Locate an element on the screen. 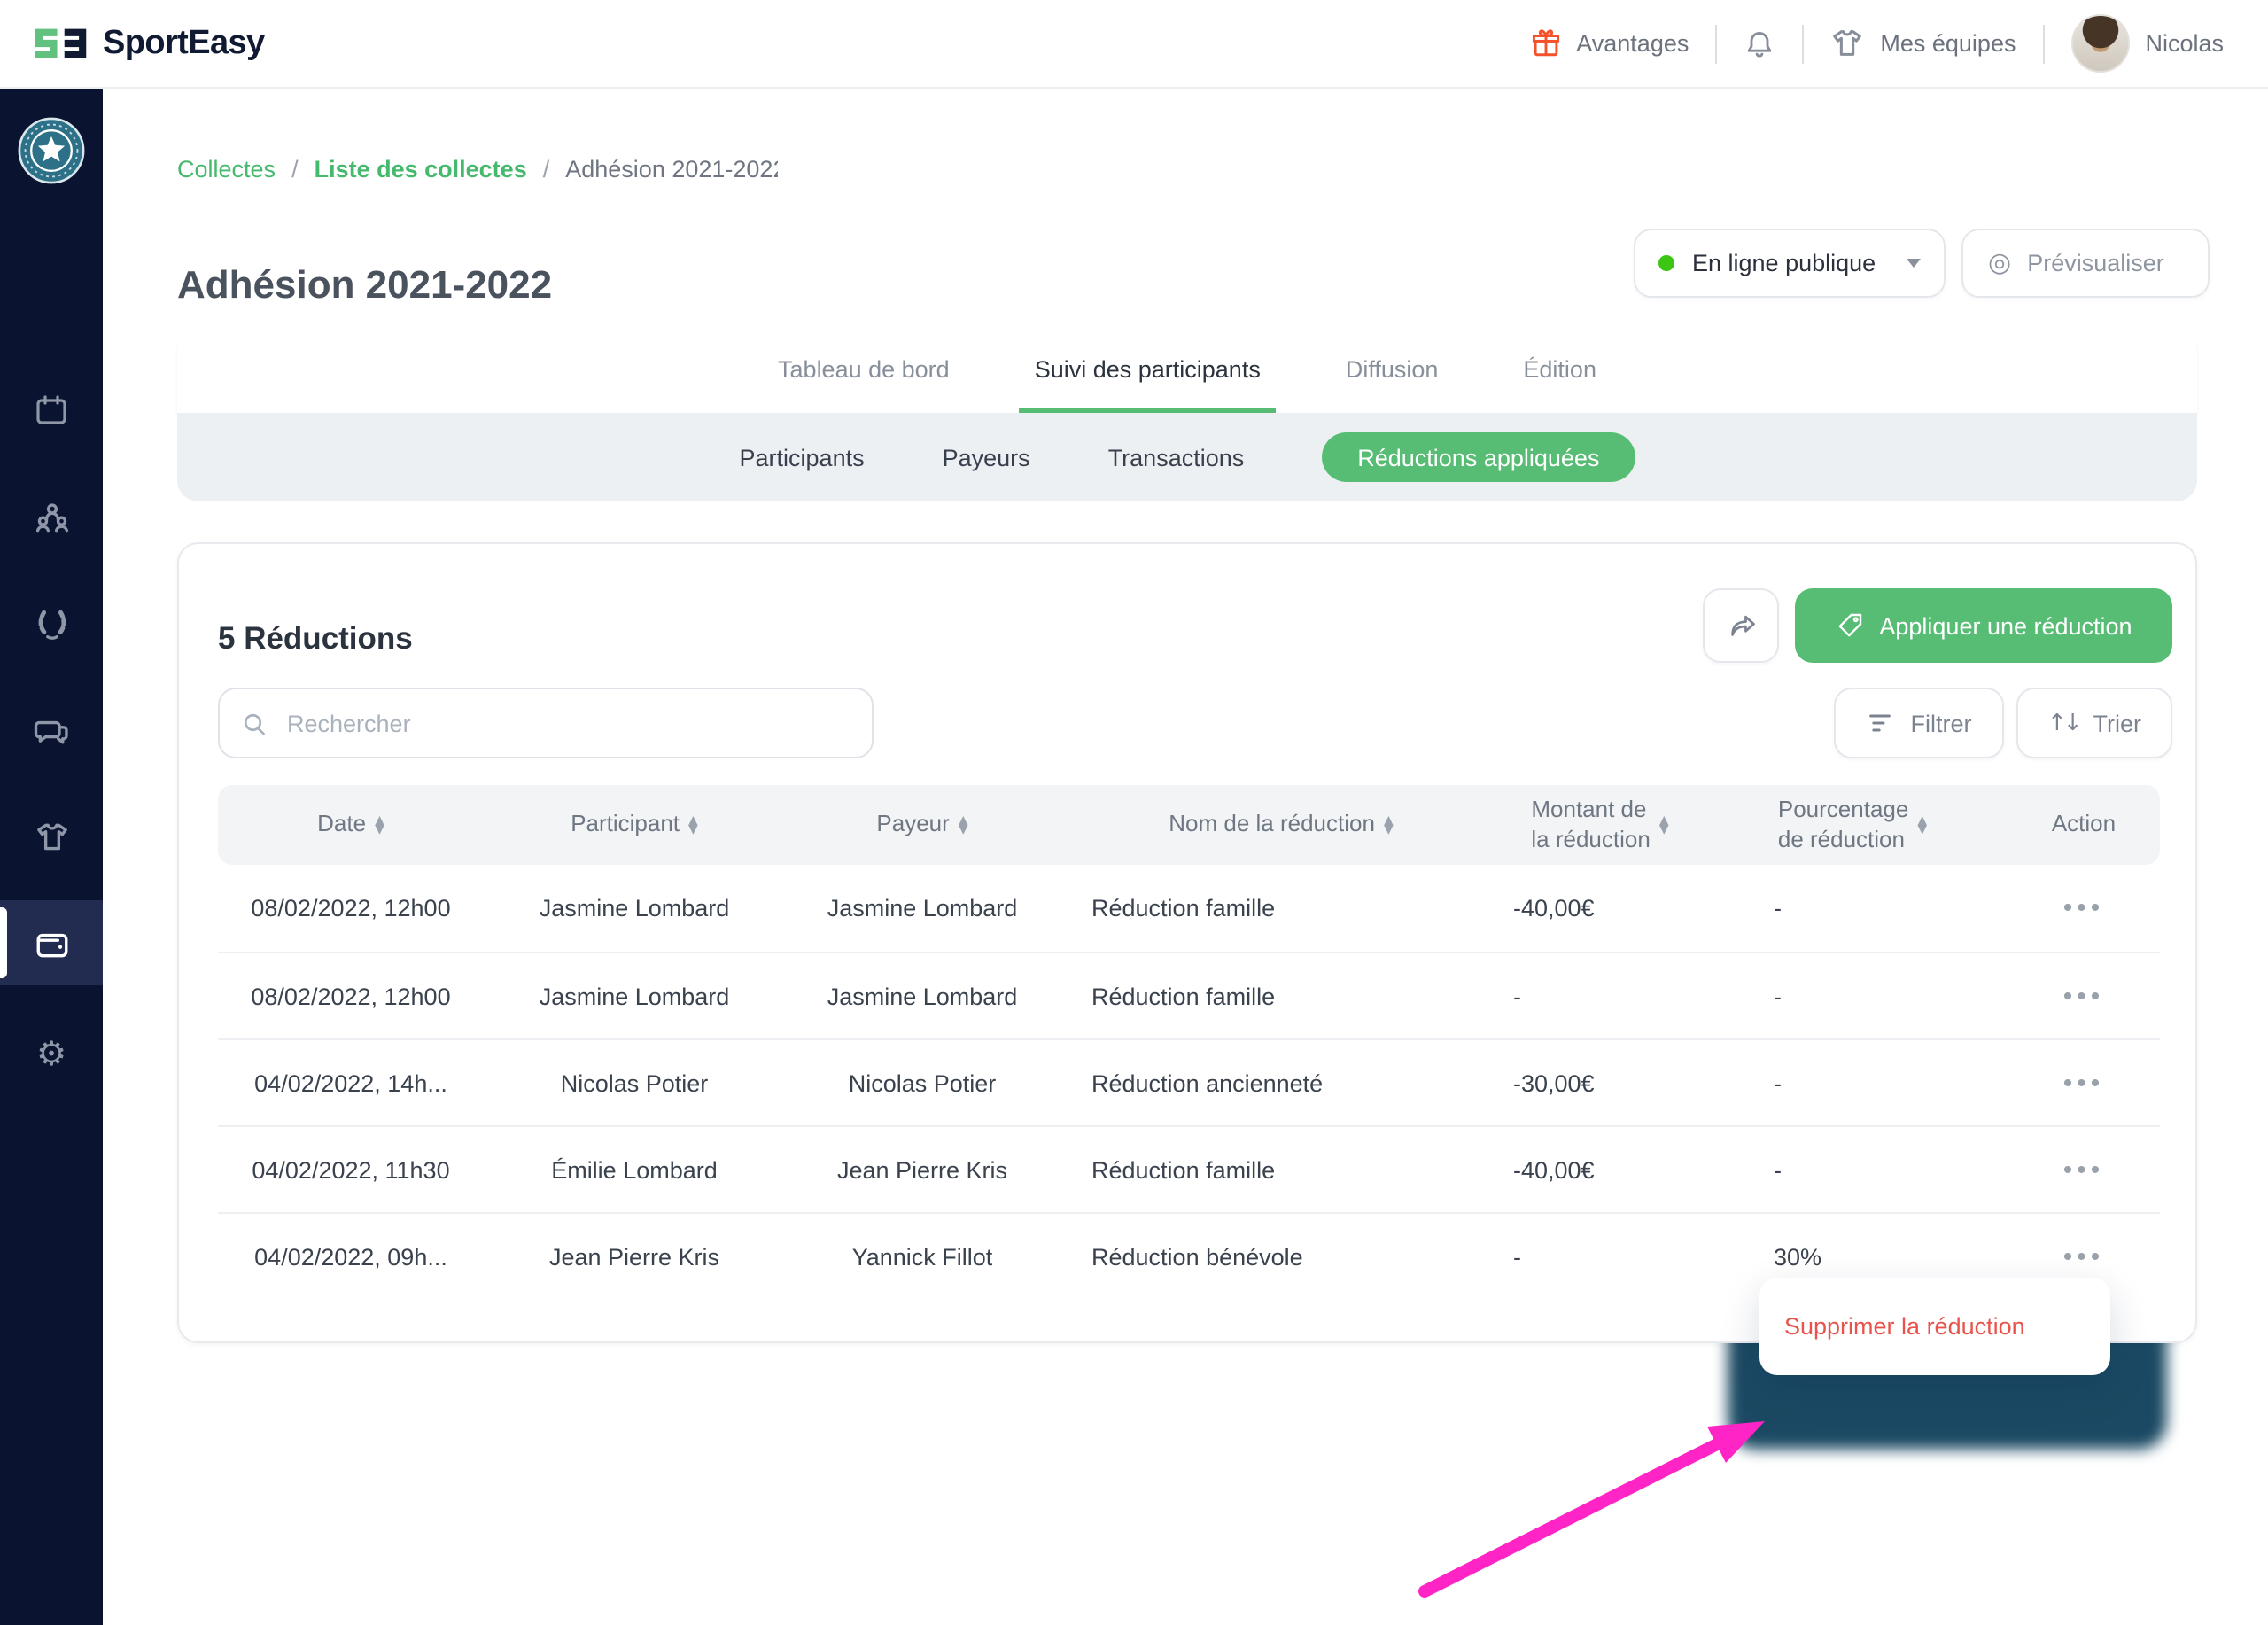 The width and height of the screenshot is (2268, 1625). tab-suivi-des-participants: Suivi des participants is located at coordinates (1147, 372).